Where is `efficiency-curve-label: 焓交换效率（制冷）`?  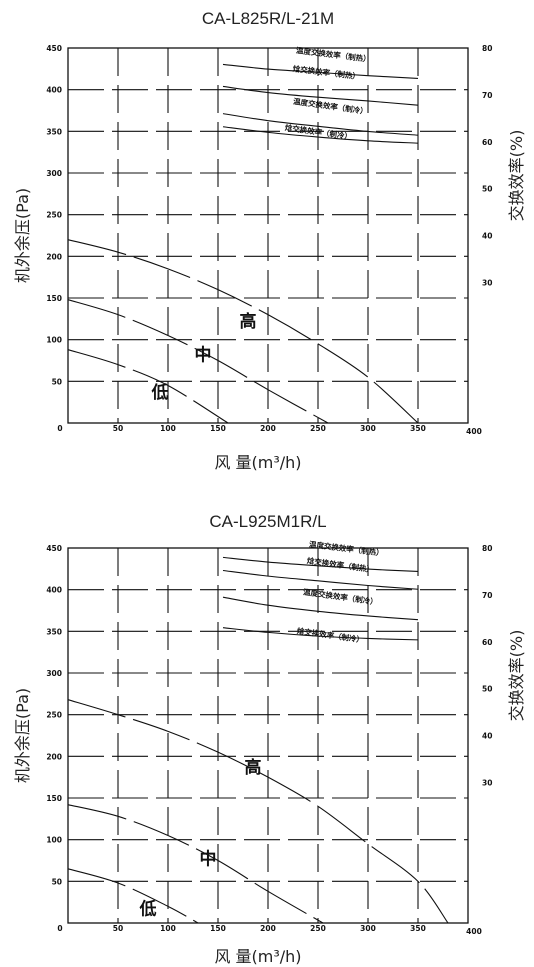
efficiency-curve-label: 焓交换效率（制冷） is located at coordinates (330, 634).